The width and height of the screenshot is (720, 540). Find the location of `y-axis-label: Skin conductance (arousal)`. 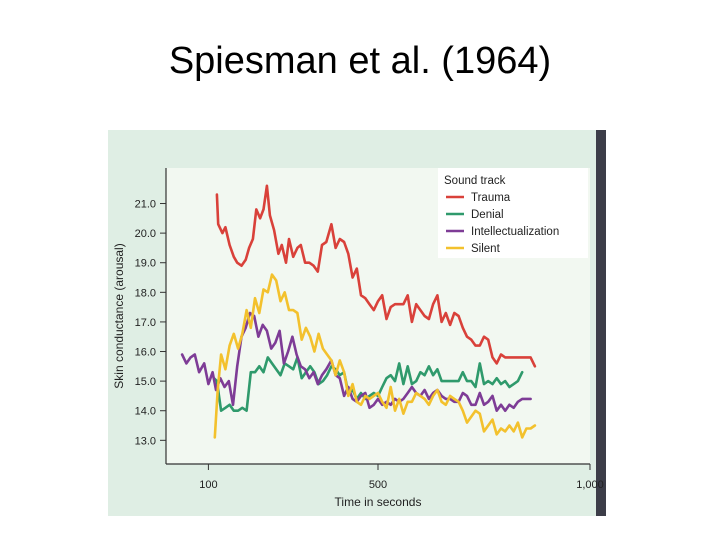

y-axis-label: Skin conductance (arousal) is located at coordinates (119, 315).